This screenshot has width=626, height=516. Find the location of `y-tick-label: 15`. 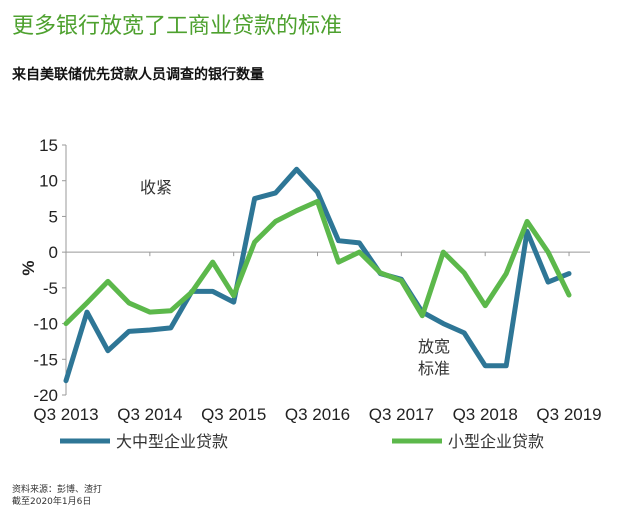

y-tick-label: 15 is located at coordinates (48, 145).